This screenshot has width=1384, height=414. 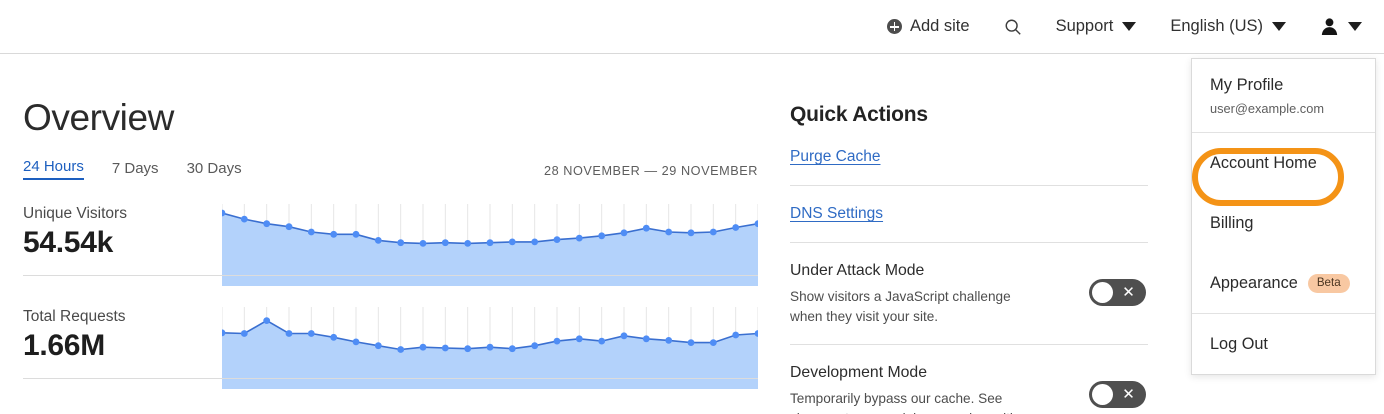 I want to click on metric-label: Unique Visitors, so click(x=75, y=213).